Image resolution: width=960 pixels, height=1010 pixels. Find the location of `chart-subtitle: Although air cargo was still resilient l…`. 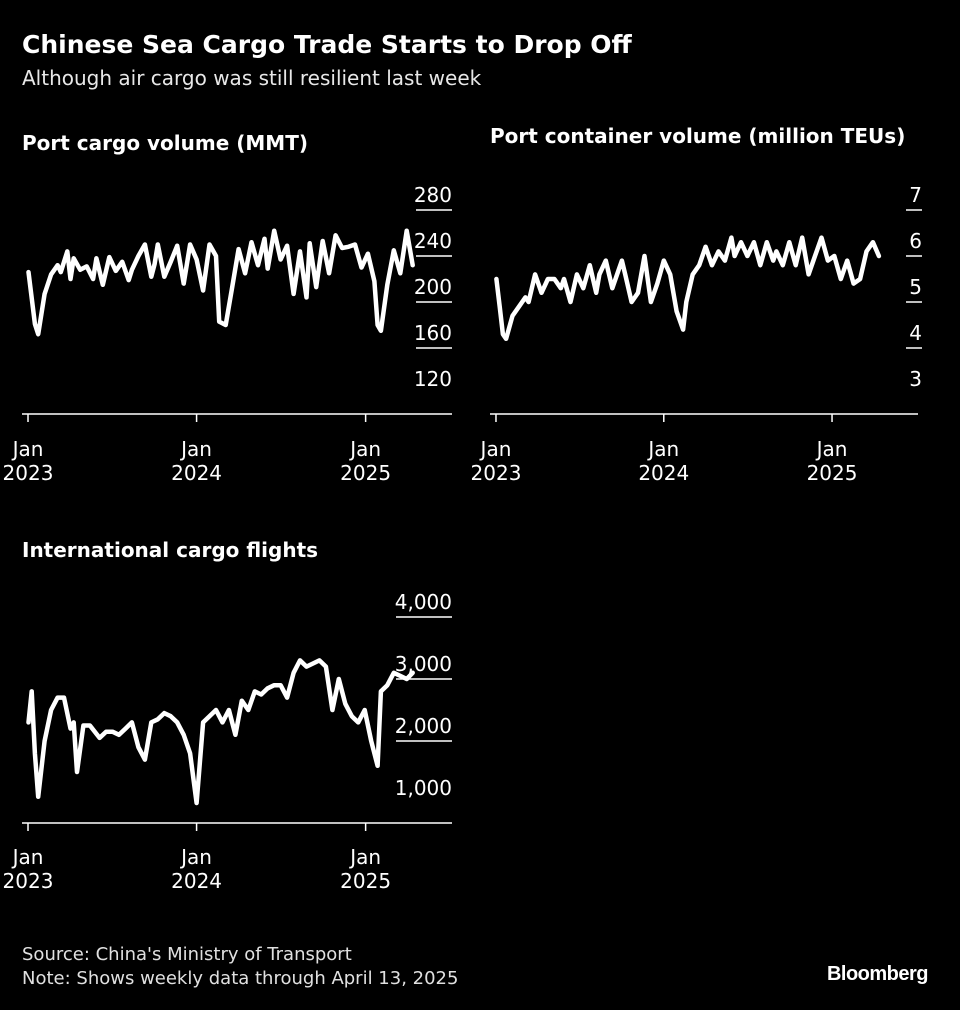

chart-subtitle: Although air cargo was still resilient l… is located at coordinates (252, 78).